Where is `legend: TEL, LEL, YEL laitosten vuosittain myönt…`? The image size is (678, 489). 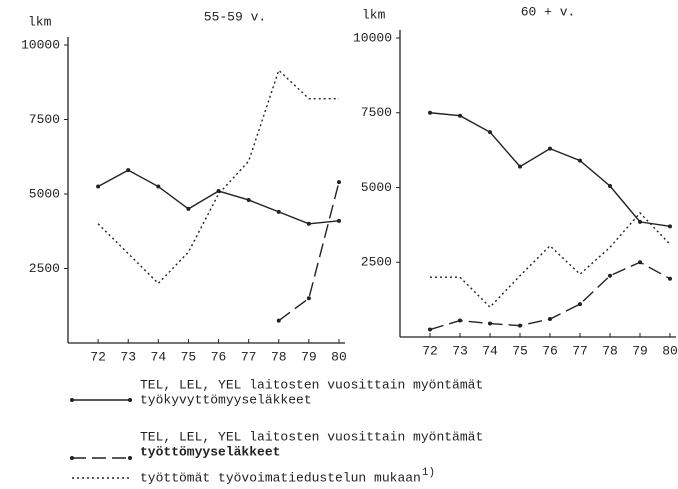 legend: TEL, LEL, YEL laitosten vuosittain myönt… is located at coordinates (276, 431).